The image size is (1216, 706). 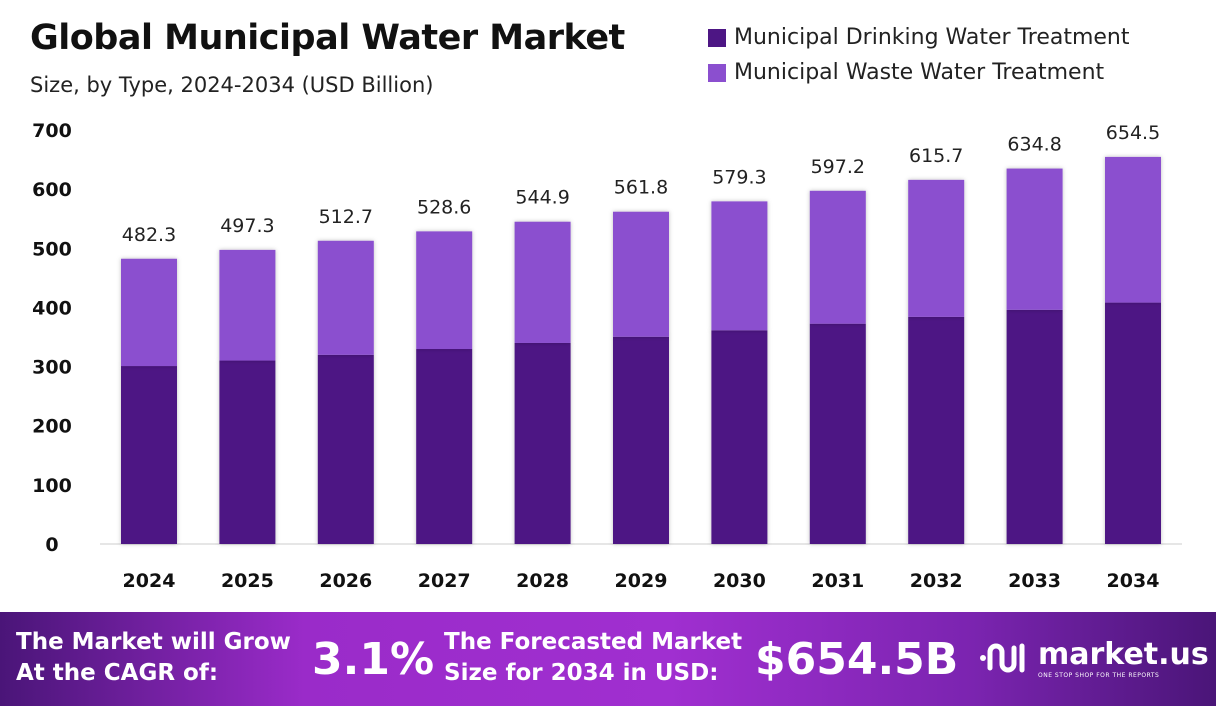 I want to click on x-tick-label: 2029, so click(x=641, y=581).